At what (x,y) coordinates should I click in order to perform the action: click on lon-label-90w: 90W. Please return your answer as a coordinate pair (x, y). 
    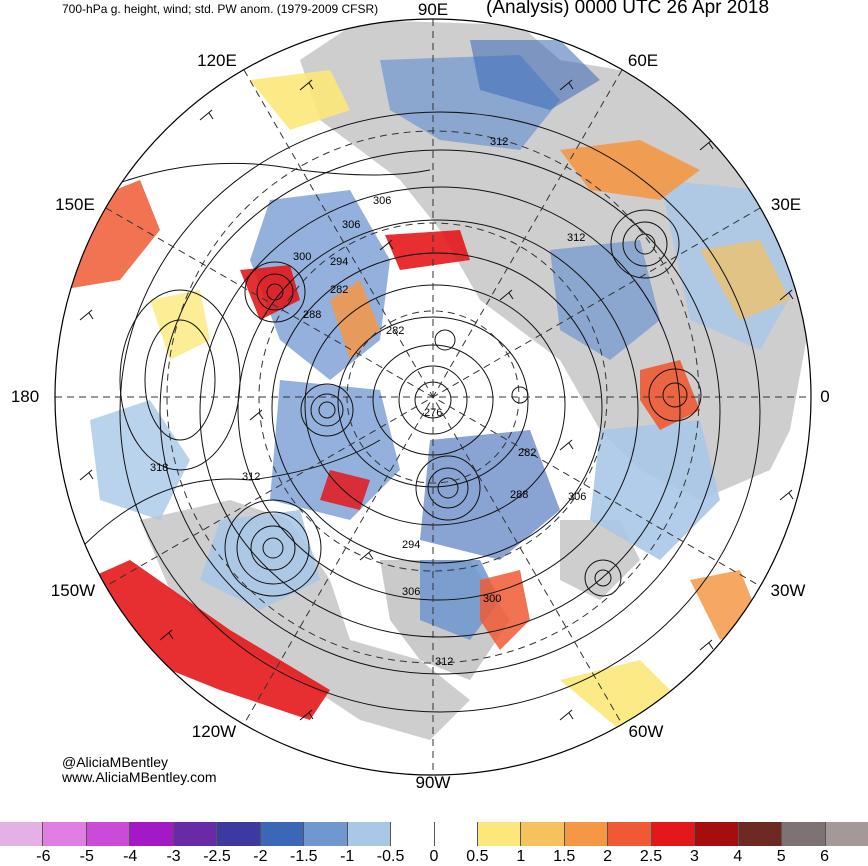
    Looking at the image, I should click on (433, 782).